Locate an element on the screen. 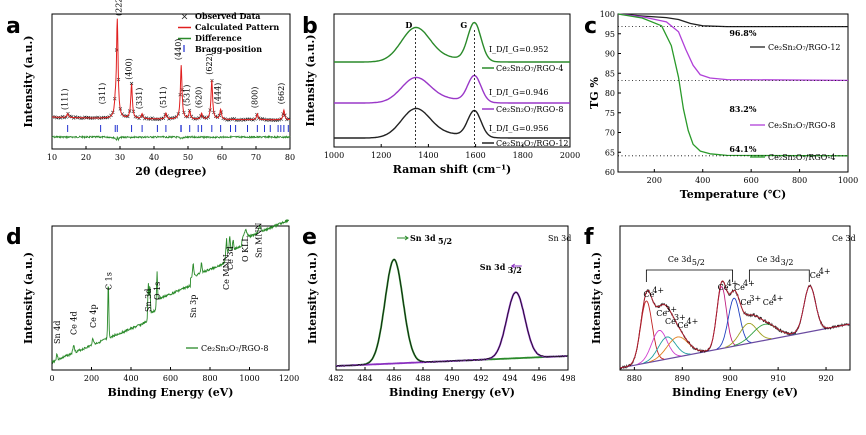  panel-f-title: Ce 3d is located at coordinates (844, 238).